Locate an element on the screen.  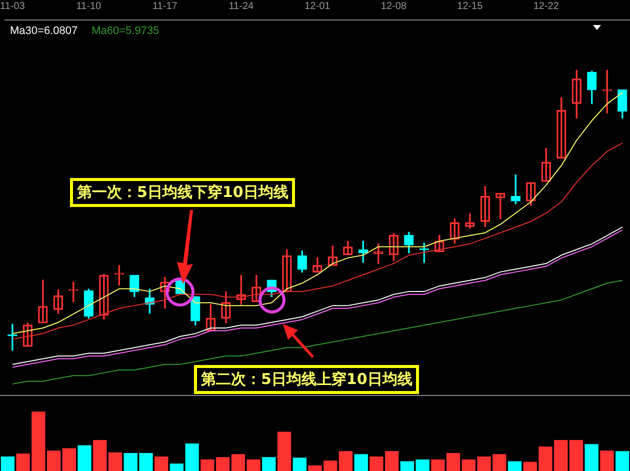
x-tick-label: 12-08 is located at coordinates (393, 6).